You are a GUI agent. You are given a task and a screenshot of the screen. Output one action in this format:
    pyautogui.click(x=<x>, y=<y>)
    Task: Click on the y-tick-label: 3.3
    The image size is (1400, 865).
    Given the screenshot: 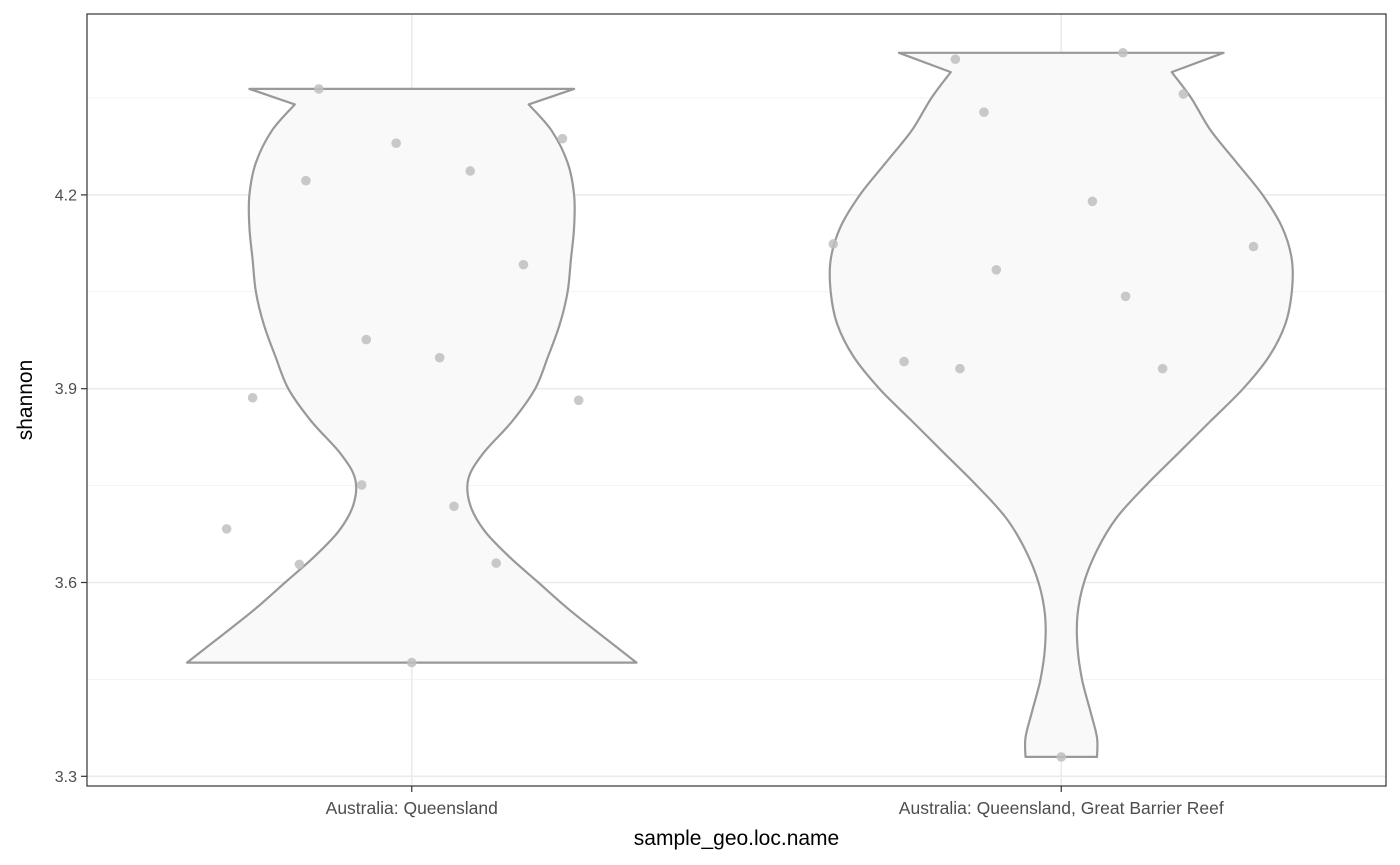 What is the action you would take?
    pyautogui.click(x=66, y=777)
    